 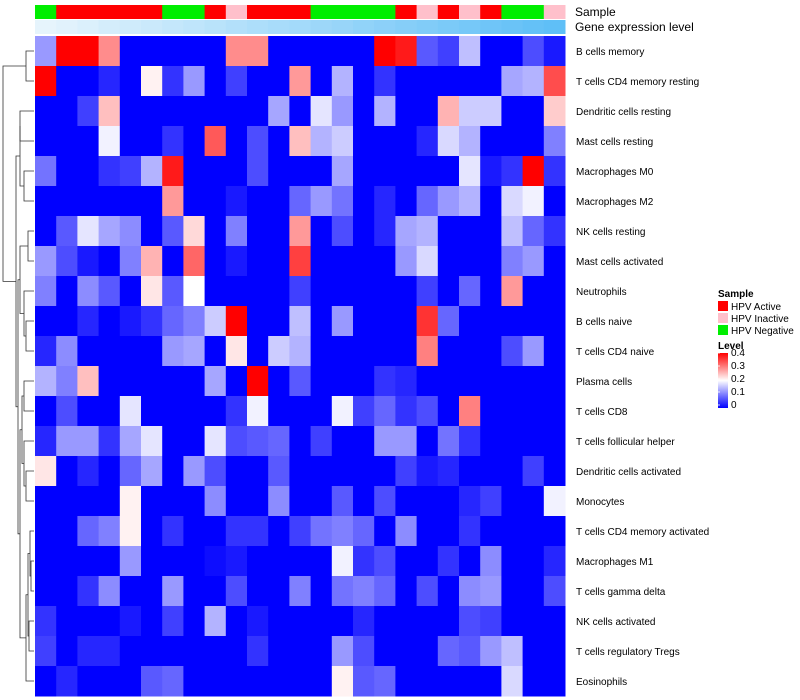 What do you see at coordinates (258, 12) in the screenshot?
I see `sample-annotation-cell` at bounding box center [258, 12].